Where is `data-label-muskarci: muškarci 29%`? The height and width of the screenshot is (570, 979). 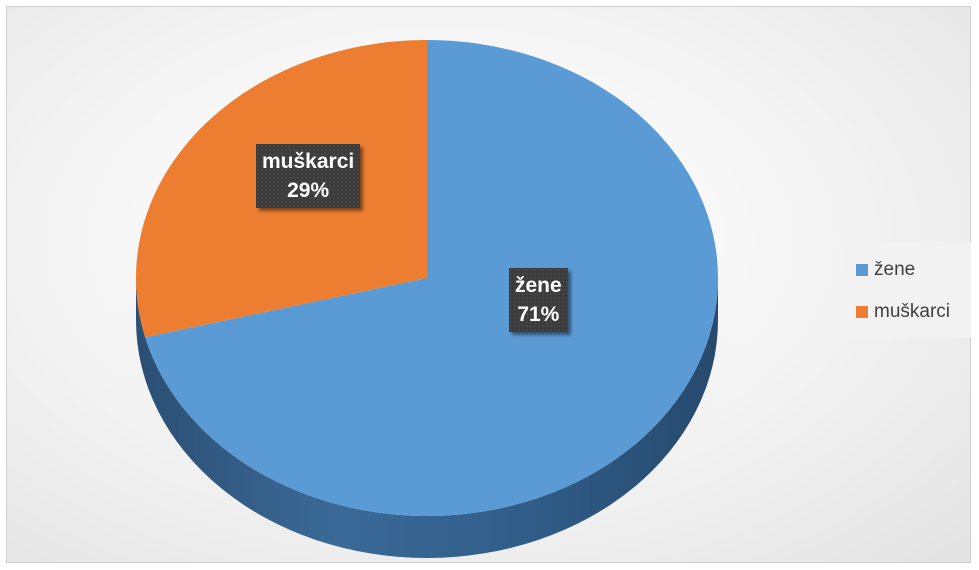 data-label-muskarci: muškarci 29% is located at coordinates (308, 176).